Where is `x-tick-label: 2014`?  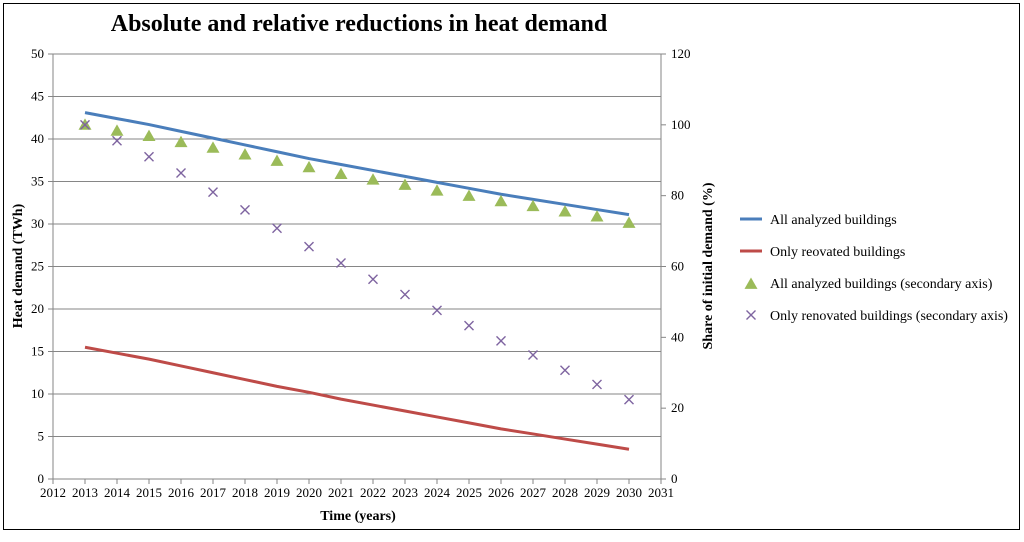
x-tick-label: 2014 is located at coordinates (117, 492).